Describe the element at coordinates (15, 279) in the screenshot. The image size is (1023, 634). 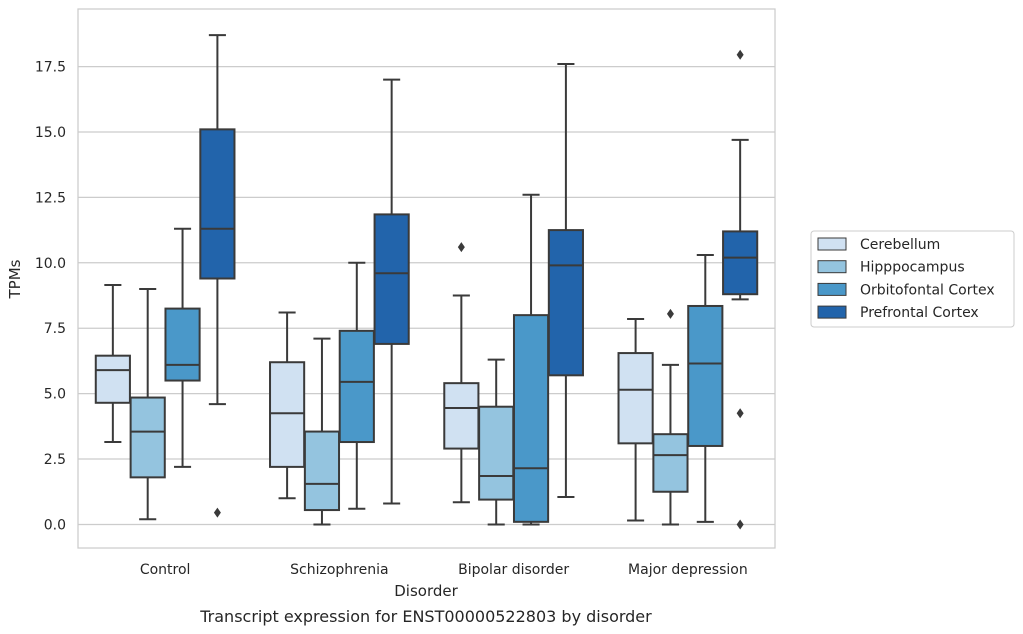
I see `y-axis-title: TPMs` at that location.